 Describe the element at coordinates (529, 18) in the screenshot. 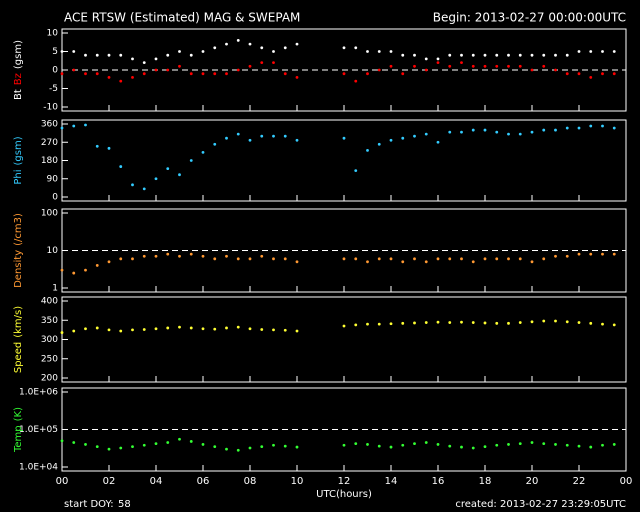

I see `begin-time: Begin: 2013-02-27 00:00:00UTC` at that location.